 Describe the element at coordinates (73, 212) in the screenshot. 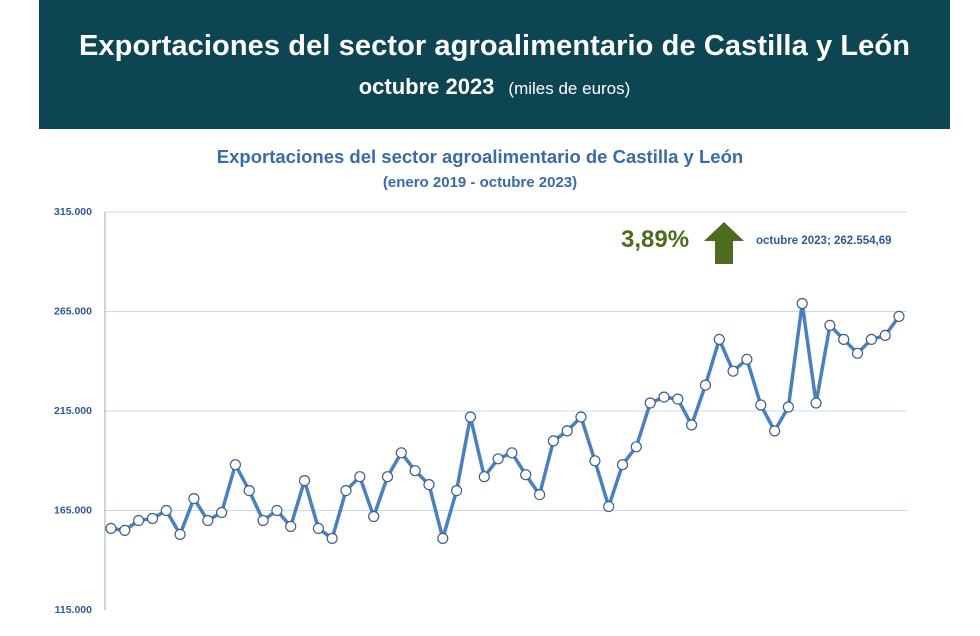

I see `y-tick-label: 315.000` at that location.